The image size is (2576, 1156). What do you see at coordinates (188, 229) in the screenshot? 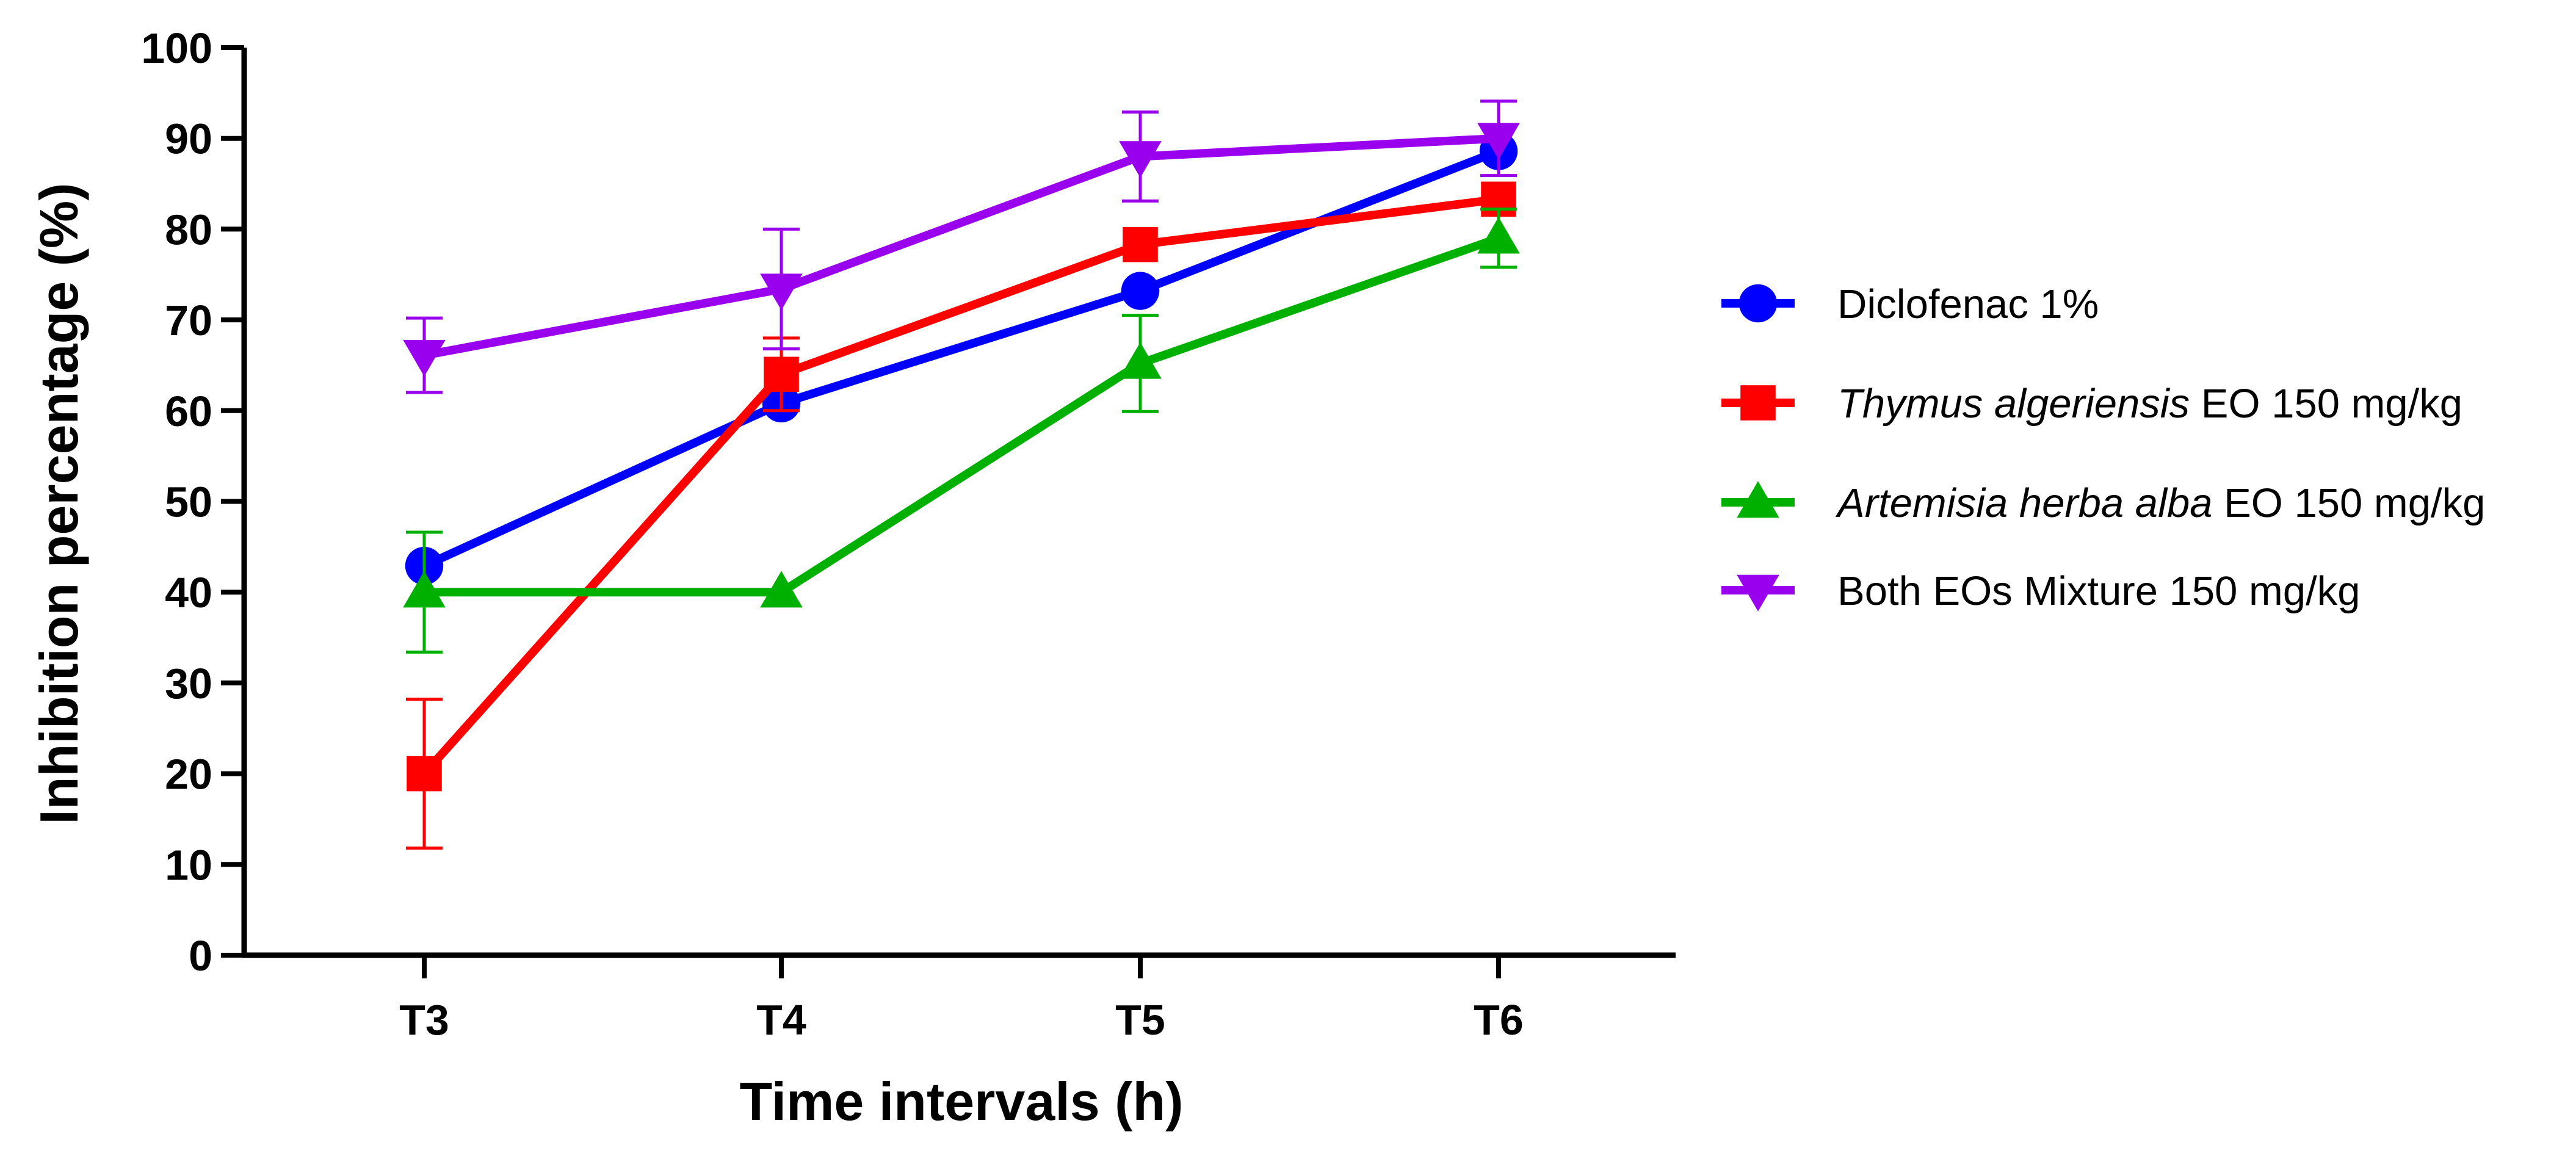
I see `y-tick-label: 80` at bounding box center [188, 229].